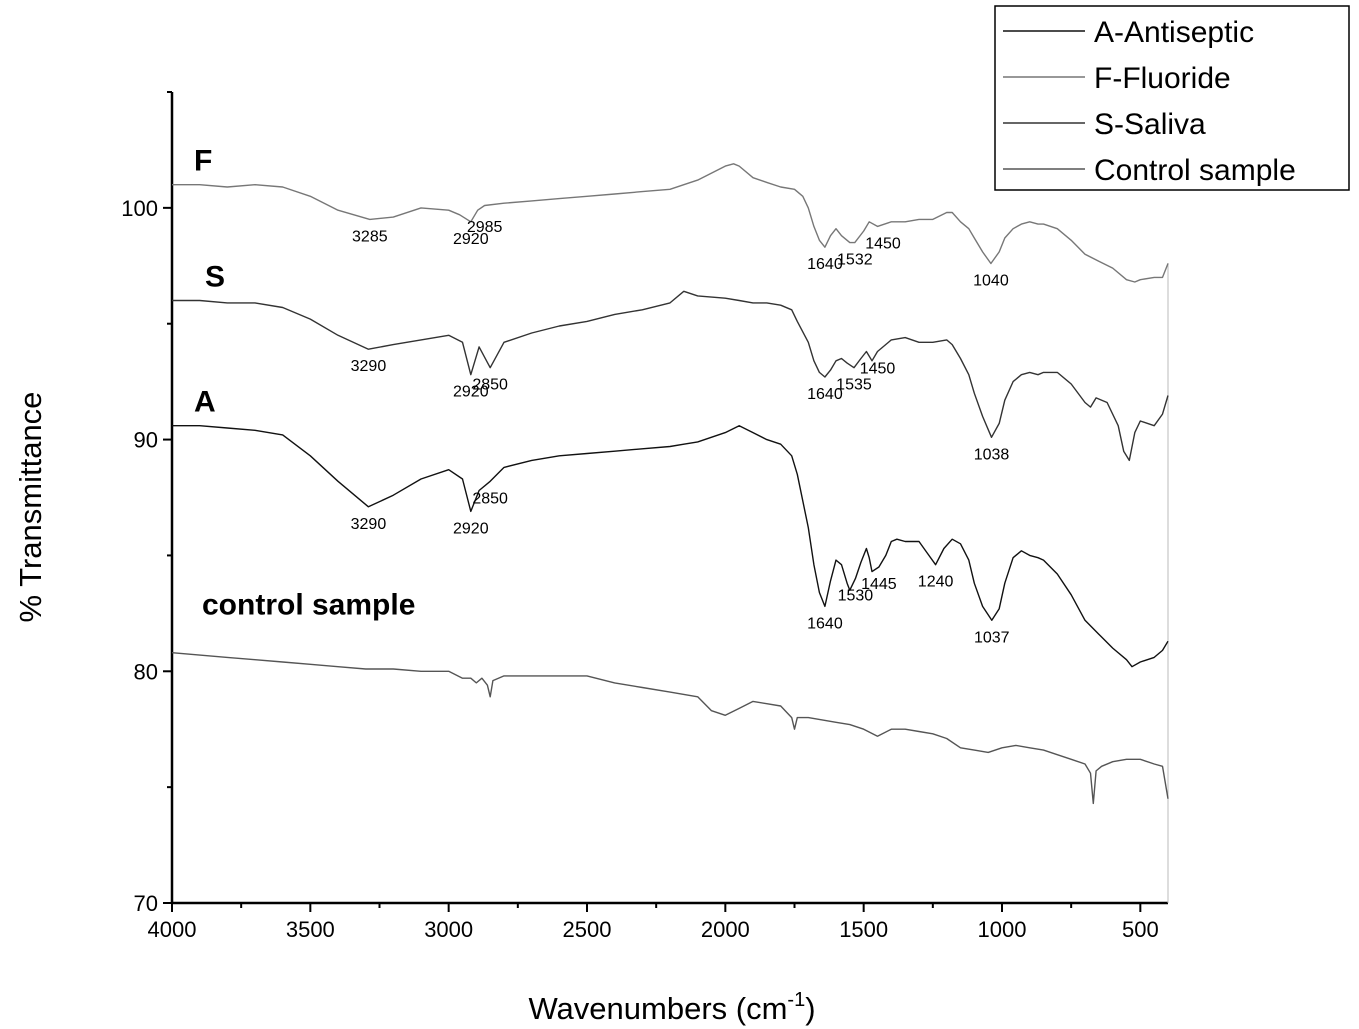 Image resolution: width=1359 pixels, height=1029 pixels. I want to click on x-tick-label: 1000, so click(1002, 929).